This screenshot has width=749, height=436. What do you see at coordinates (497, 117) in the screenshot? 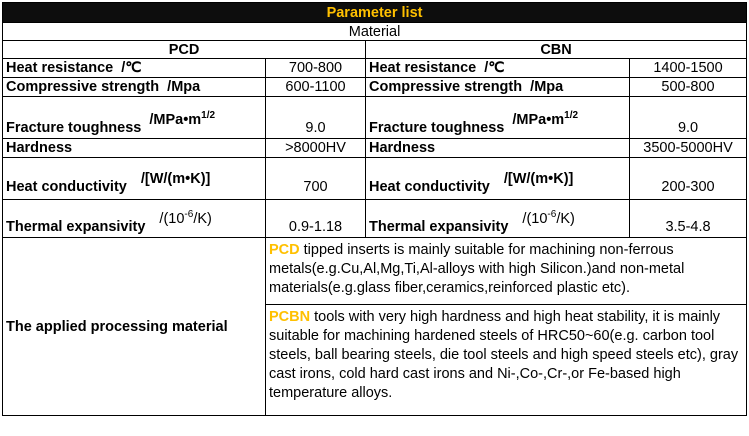
I see `cbn-fracture-label: Fracture toughness/MPa•m1/2` at bounding box center [497, 117].